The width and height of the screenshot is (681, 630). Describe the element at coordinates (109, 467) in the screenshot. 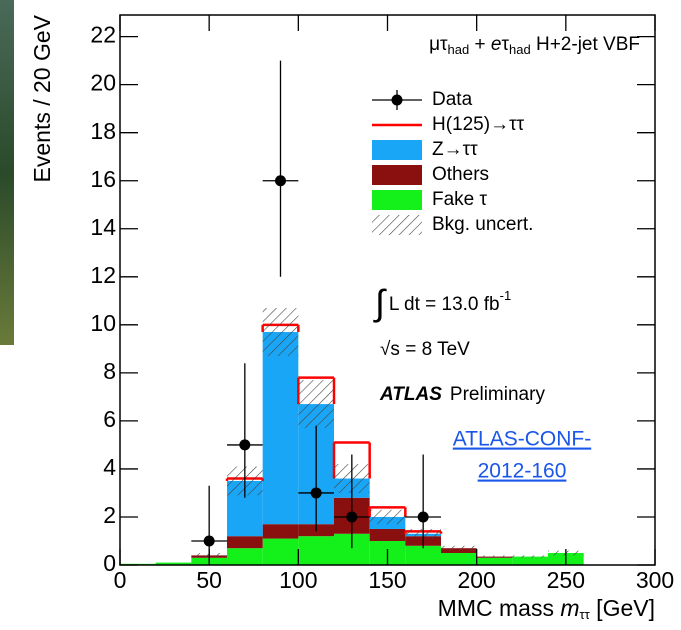

I see `y-tick-label: 4` at that location.